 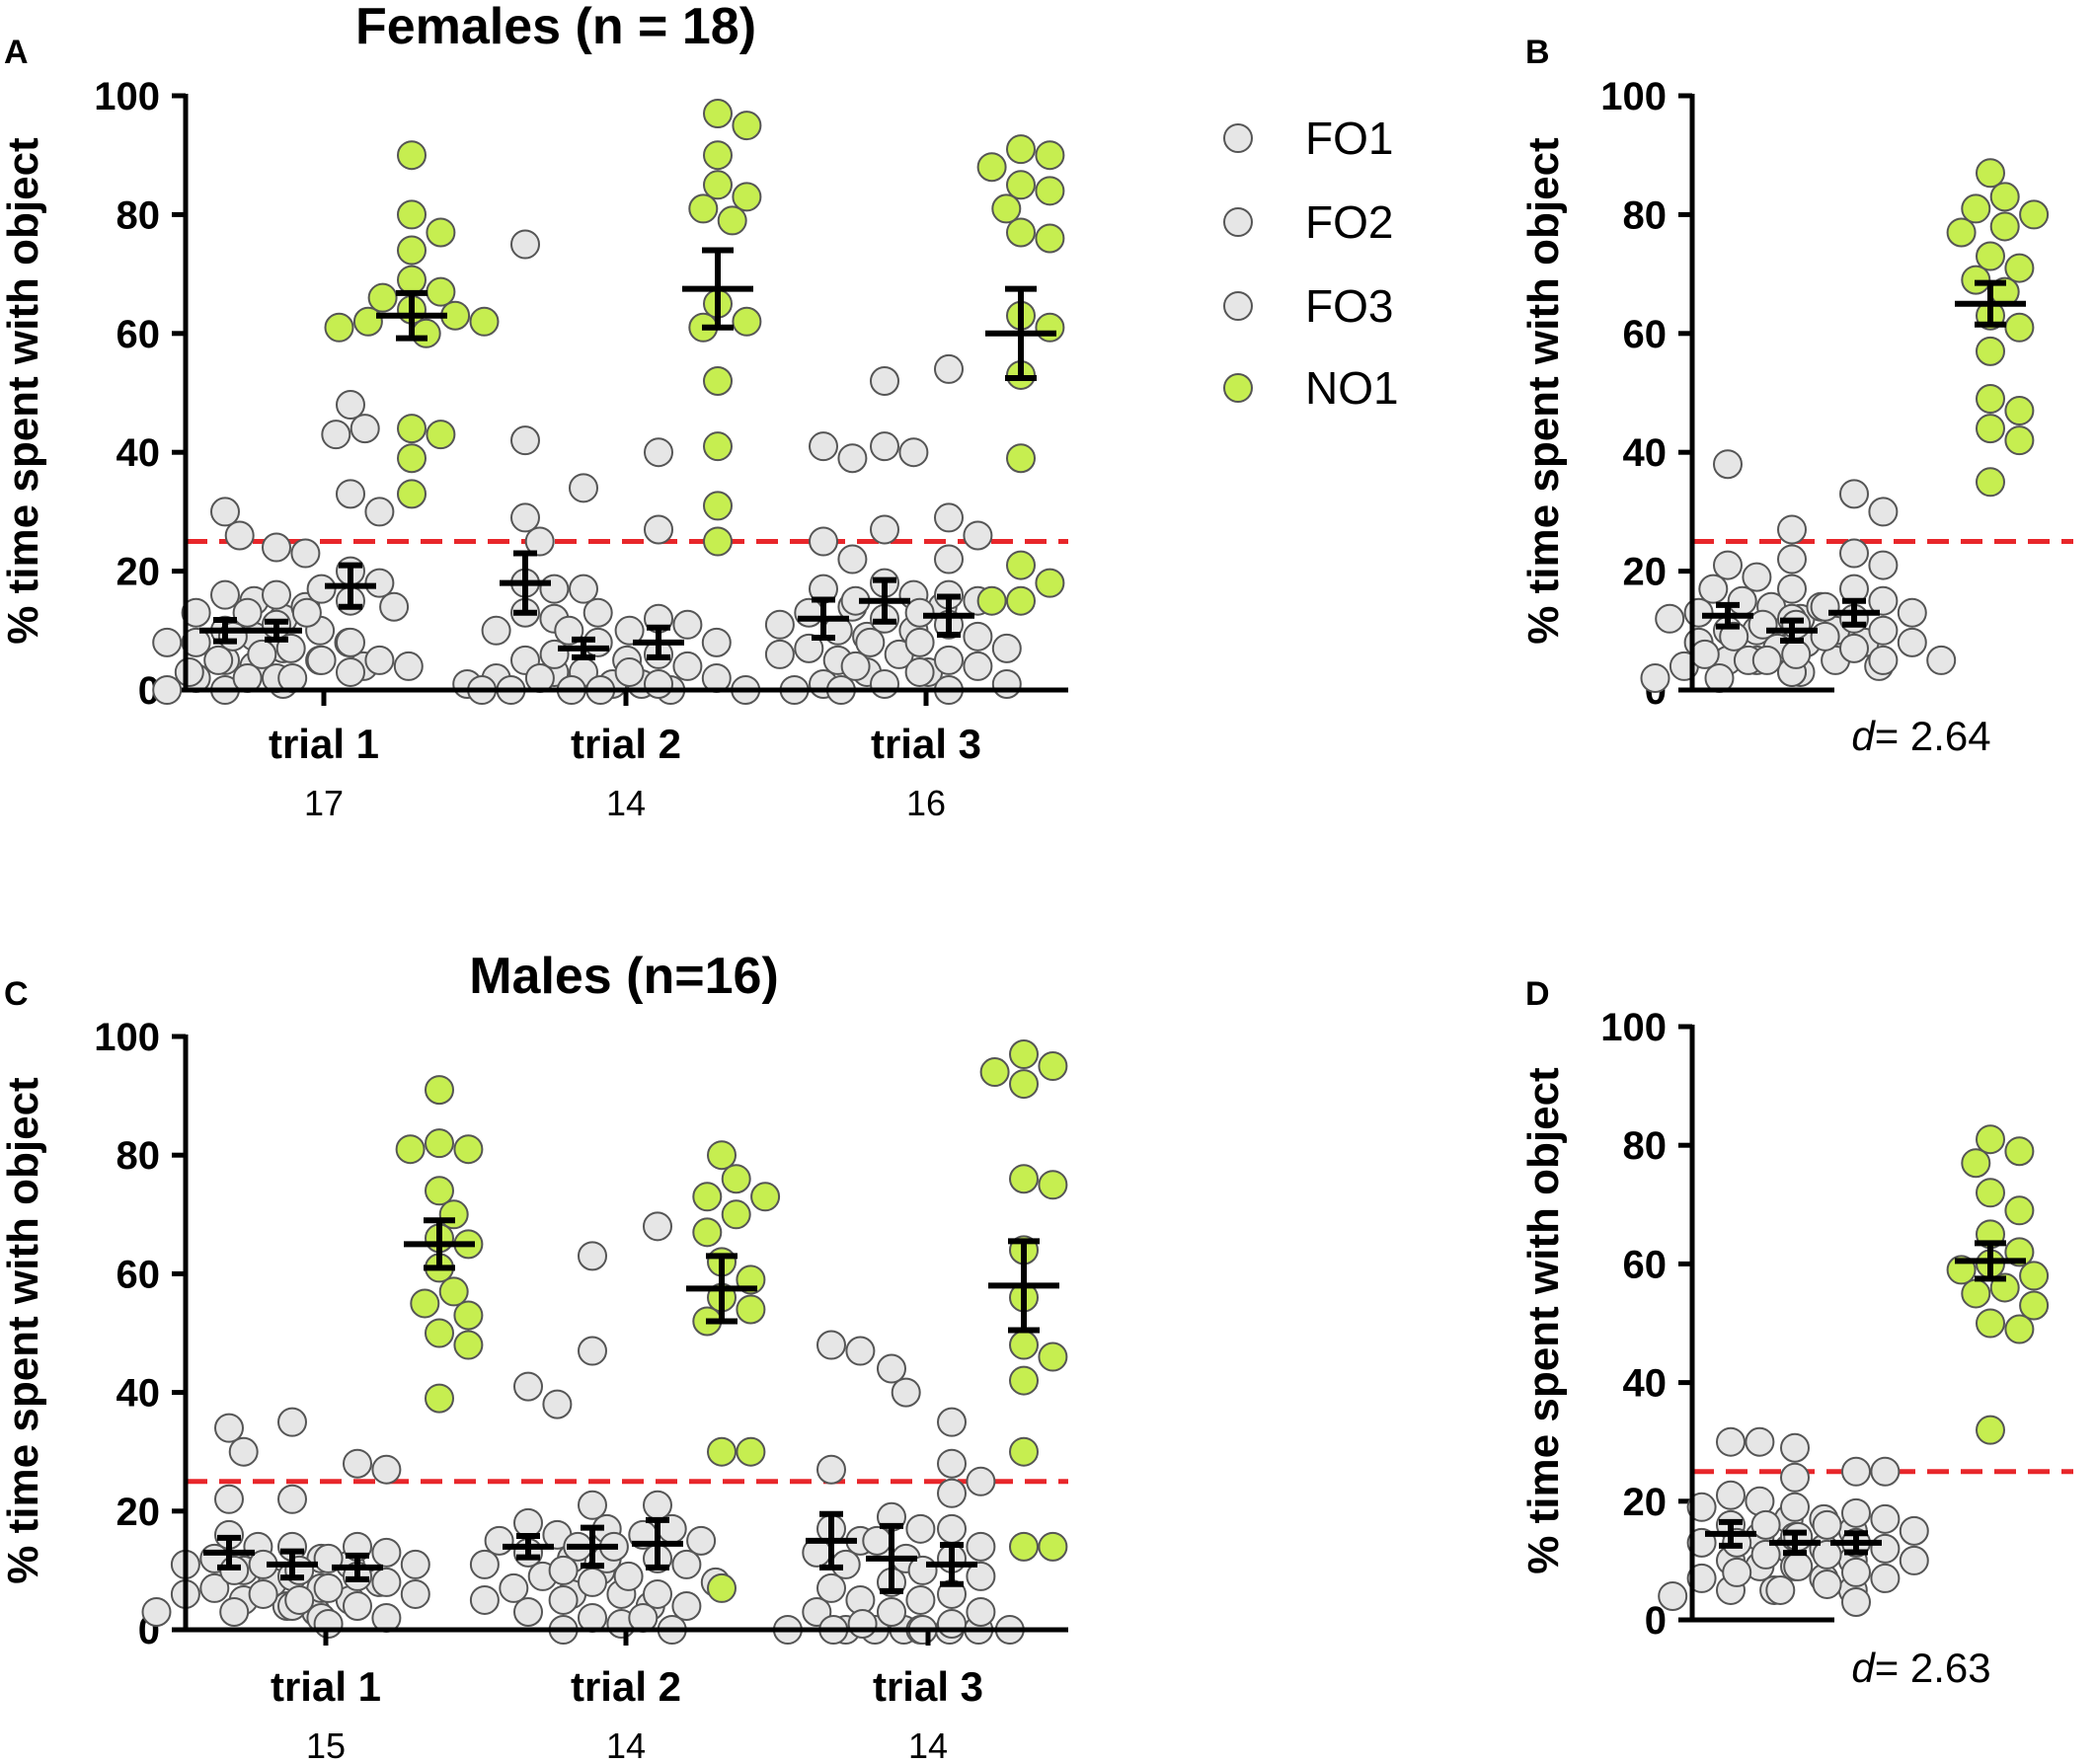 I want to click on y-tick-label: 100, so click(x=1633, y=1027).